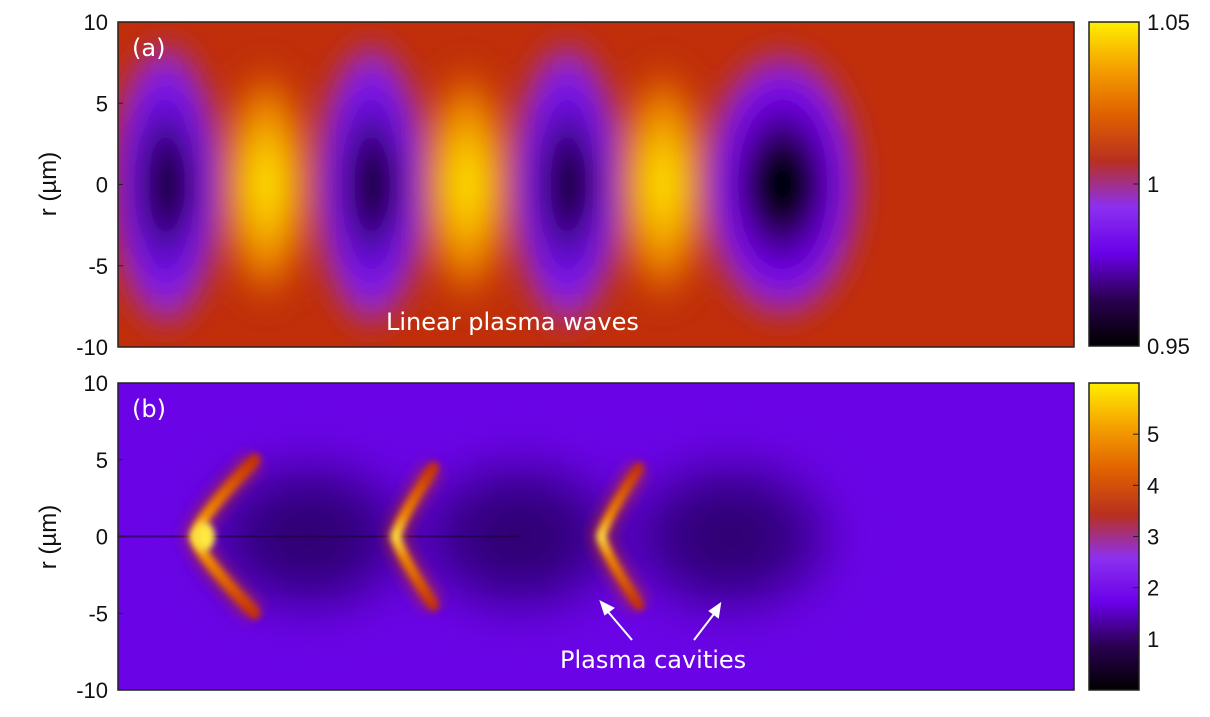 Image resolution: width=1210 pixels, height=717 pixels. I want to click on panel-b-ylabel: r (µm), so click(48, 537).